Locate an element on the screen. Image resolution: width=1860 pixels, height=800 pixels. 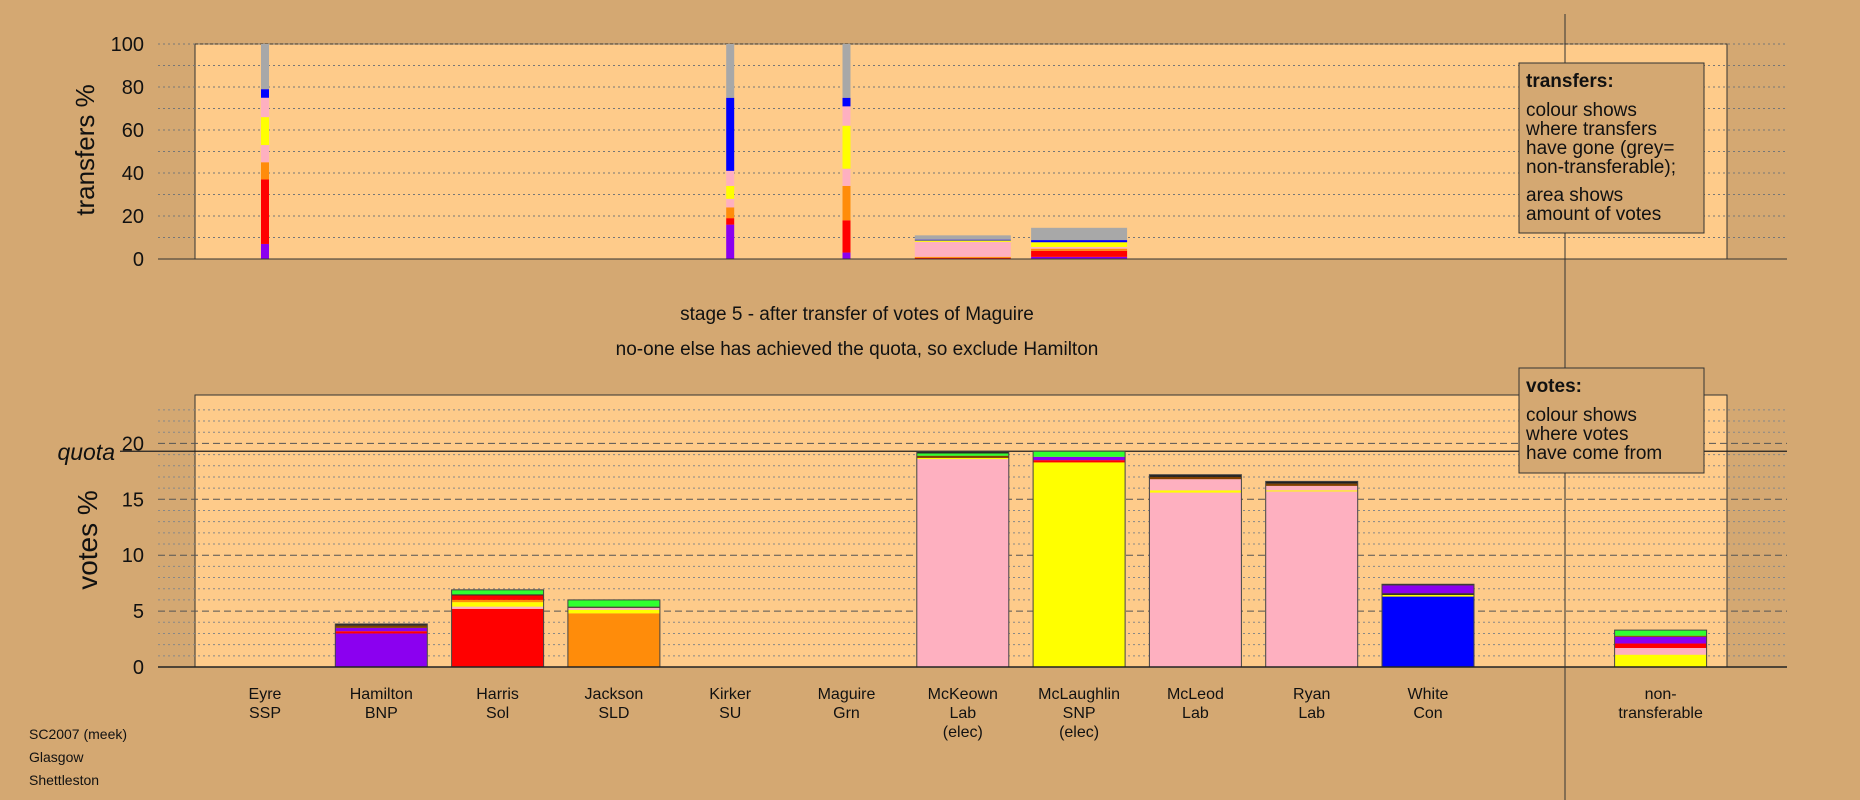
transfer-bar-maguire is located at coordinates (846, 151).